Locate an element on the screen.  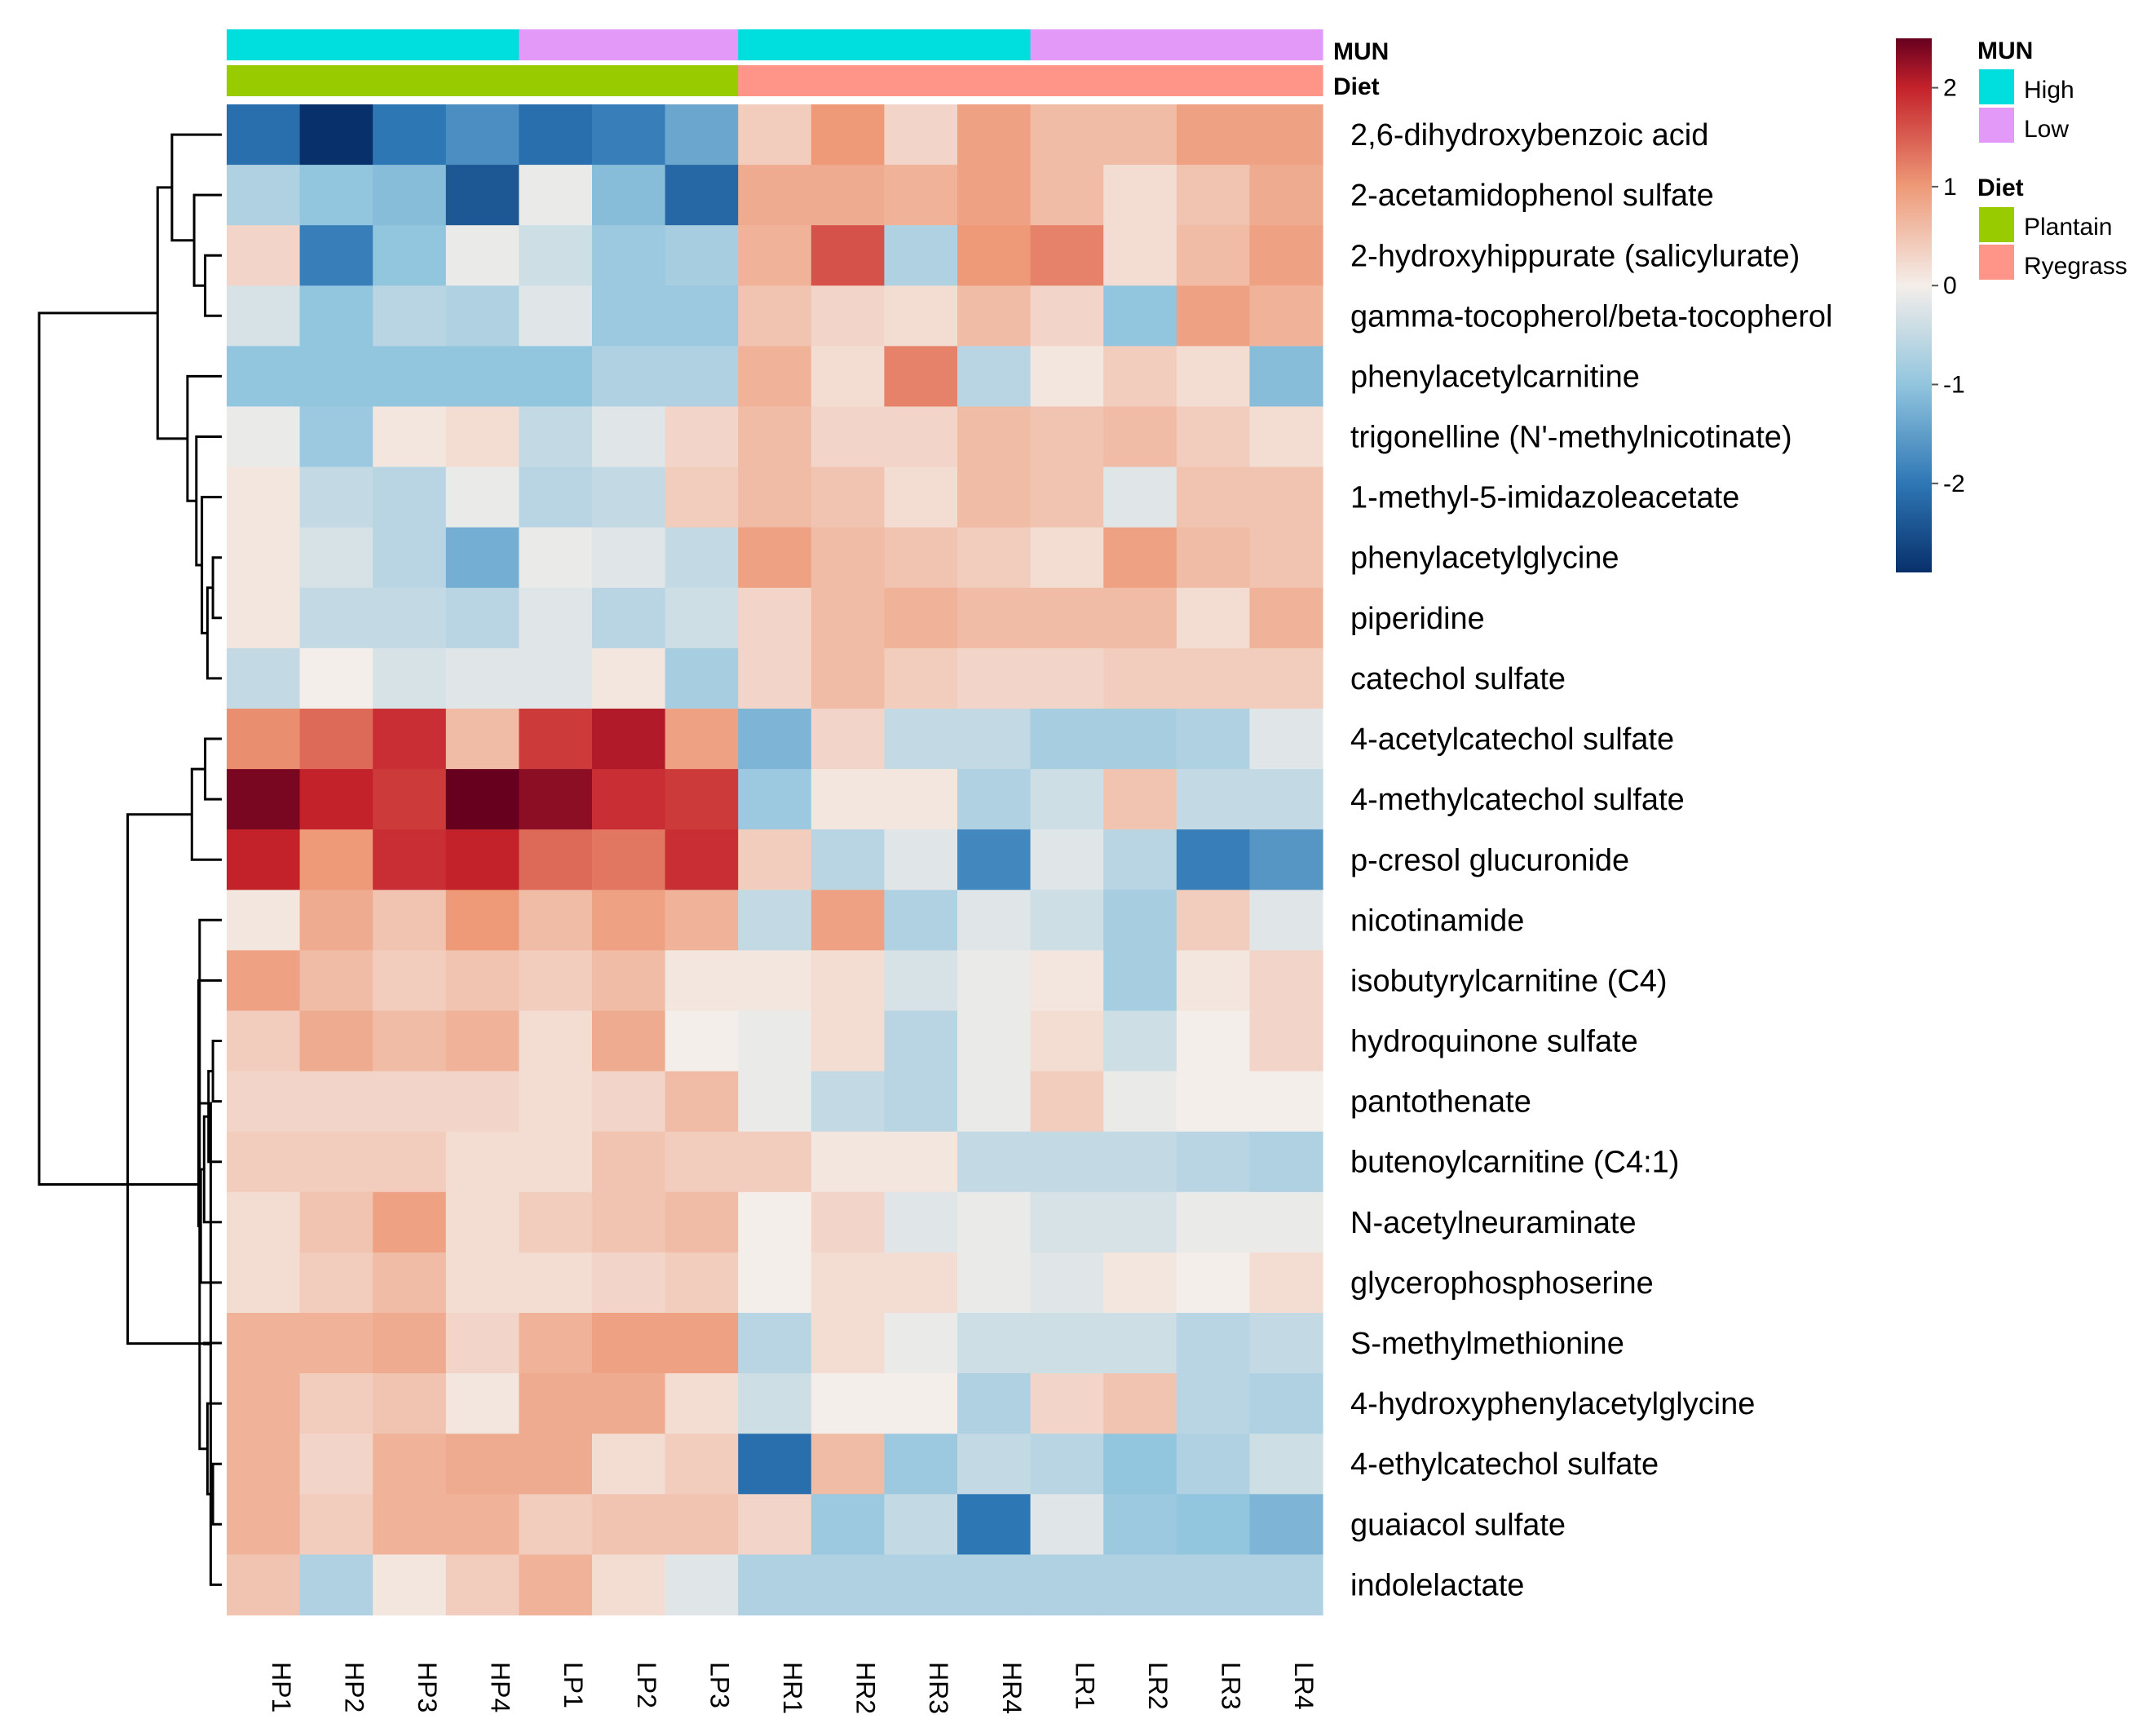
column-label-hr4: HR4 is located at coordinates (1012, 1688).